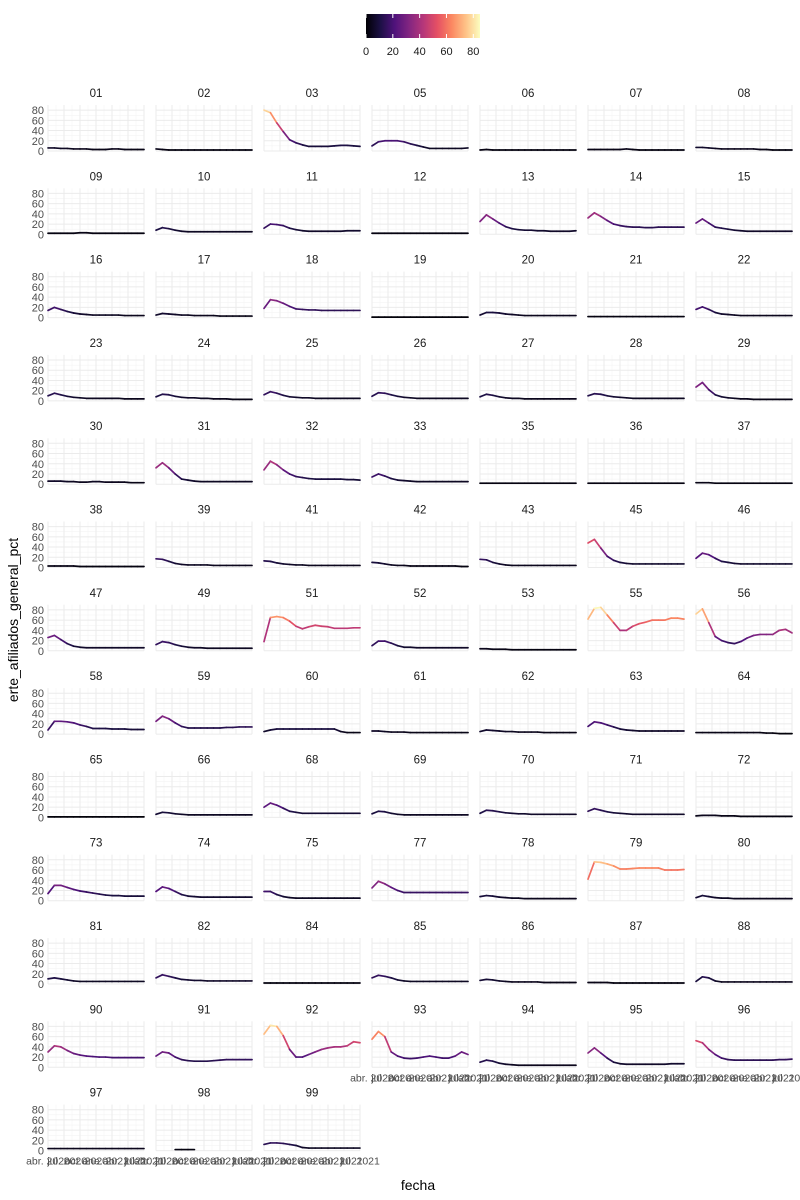  I want to click on facet-panel: 85, so click(420, 953).